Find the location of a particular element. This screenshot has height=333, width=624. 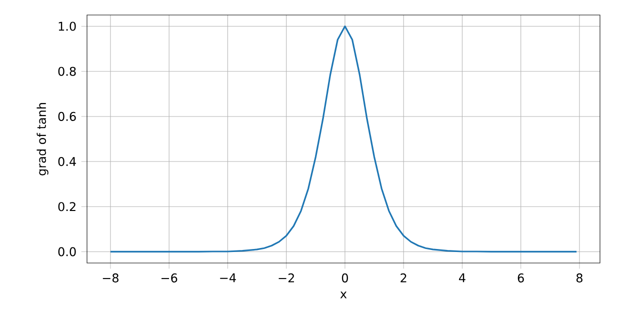

y-tick-label: 0.8 is located at coordinates (67, 71).